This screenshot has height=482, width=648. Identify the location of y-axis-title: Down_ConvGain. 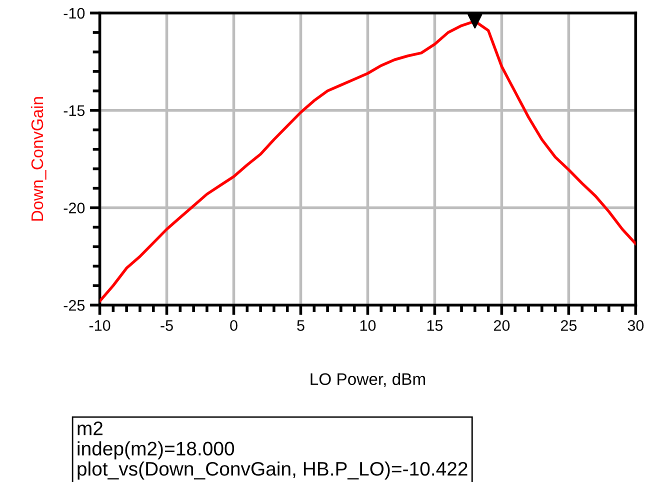
(38, 159).